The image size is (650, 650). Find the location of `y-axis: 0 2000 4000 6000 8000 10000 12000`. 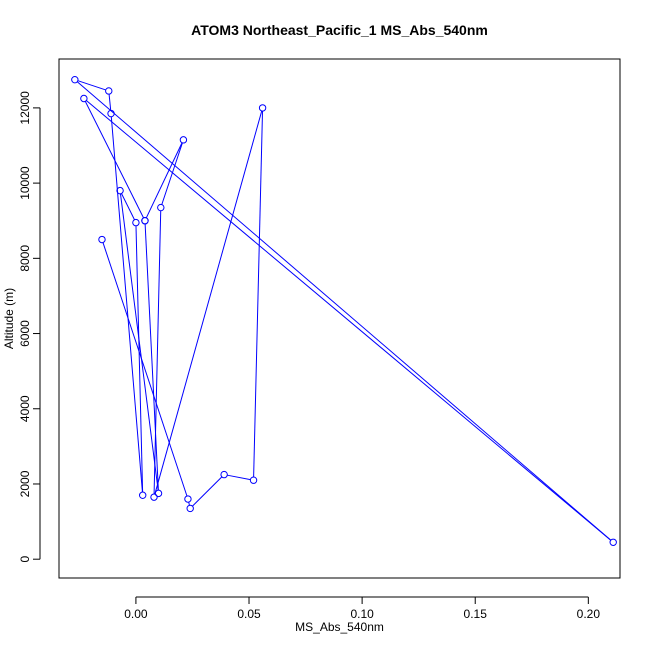

y-axis: 0 2000 4000 6000 8000 10000 12000 is located at coordinates (29, 327).